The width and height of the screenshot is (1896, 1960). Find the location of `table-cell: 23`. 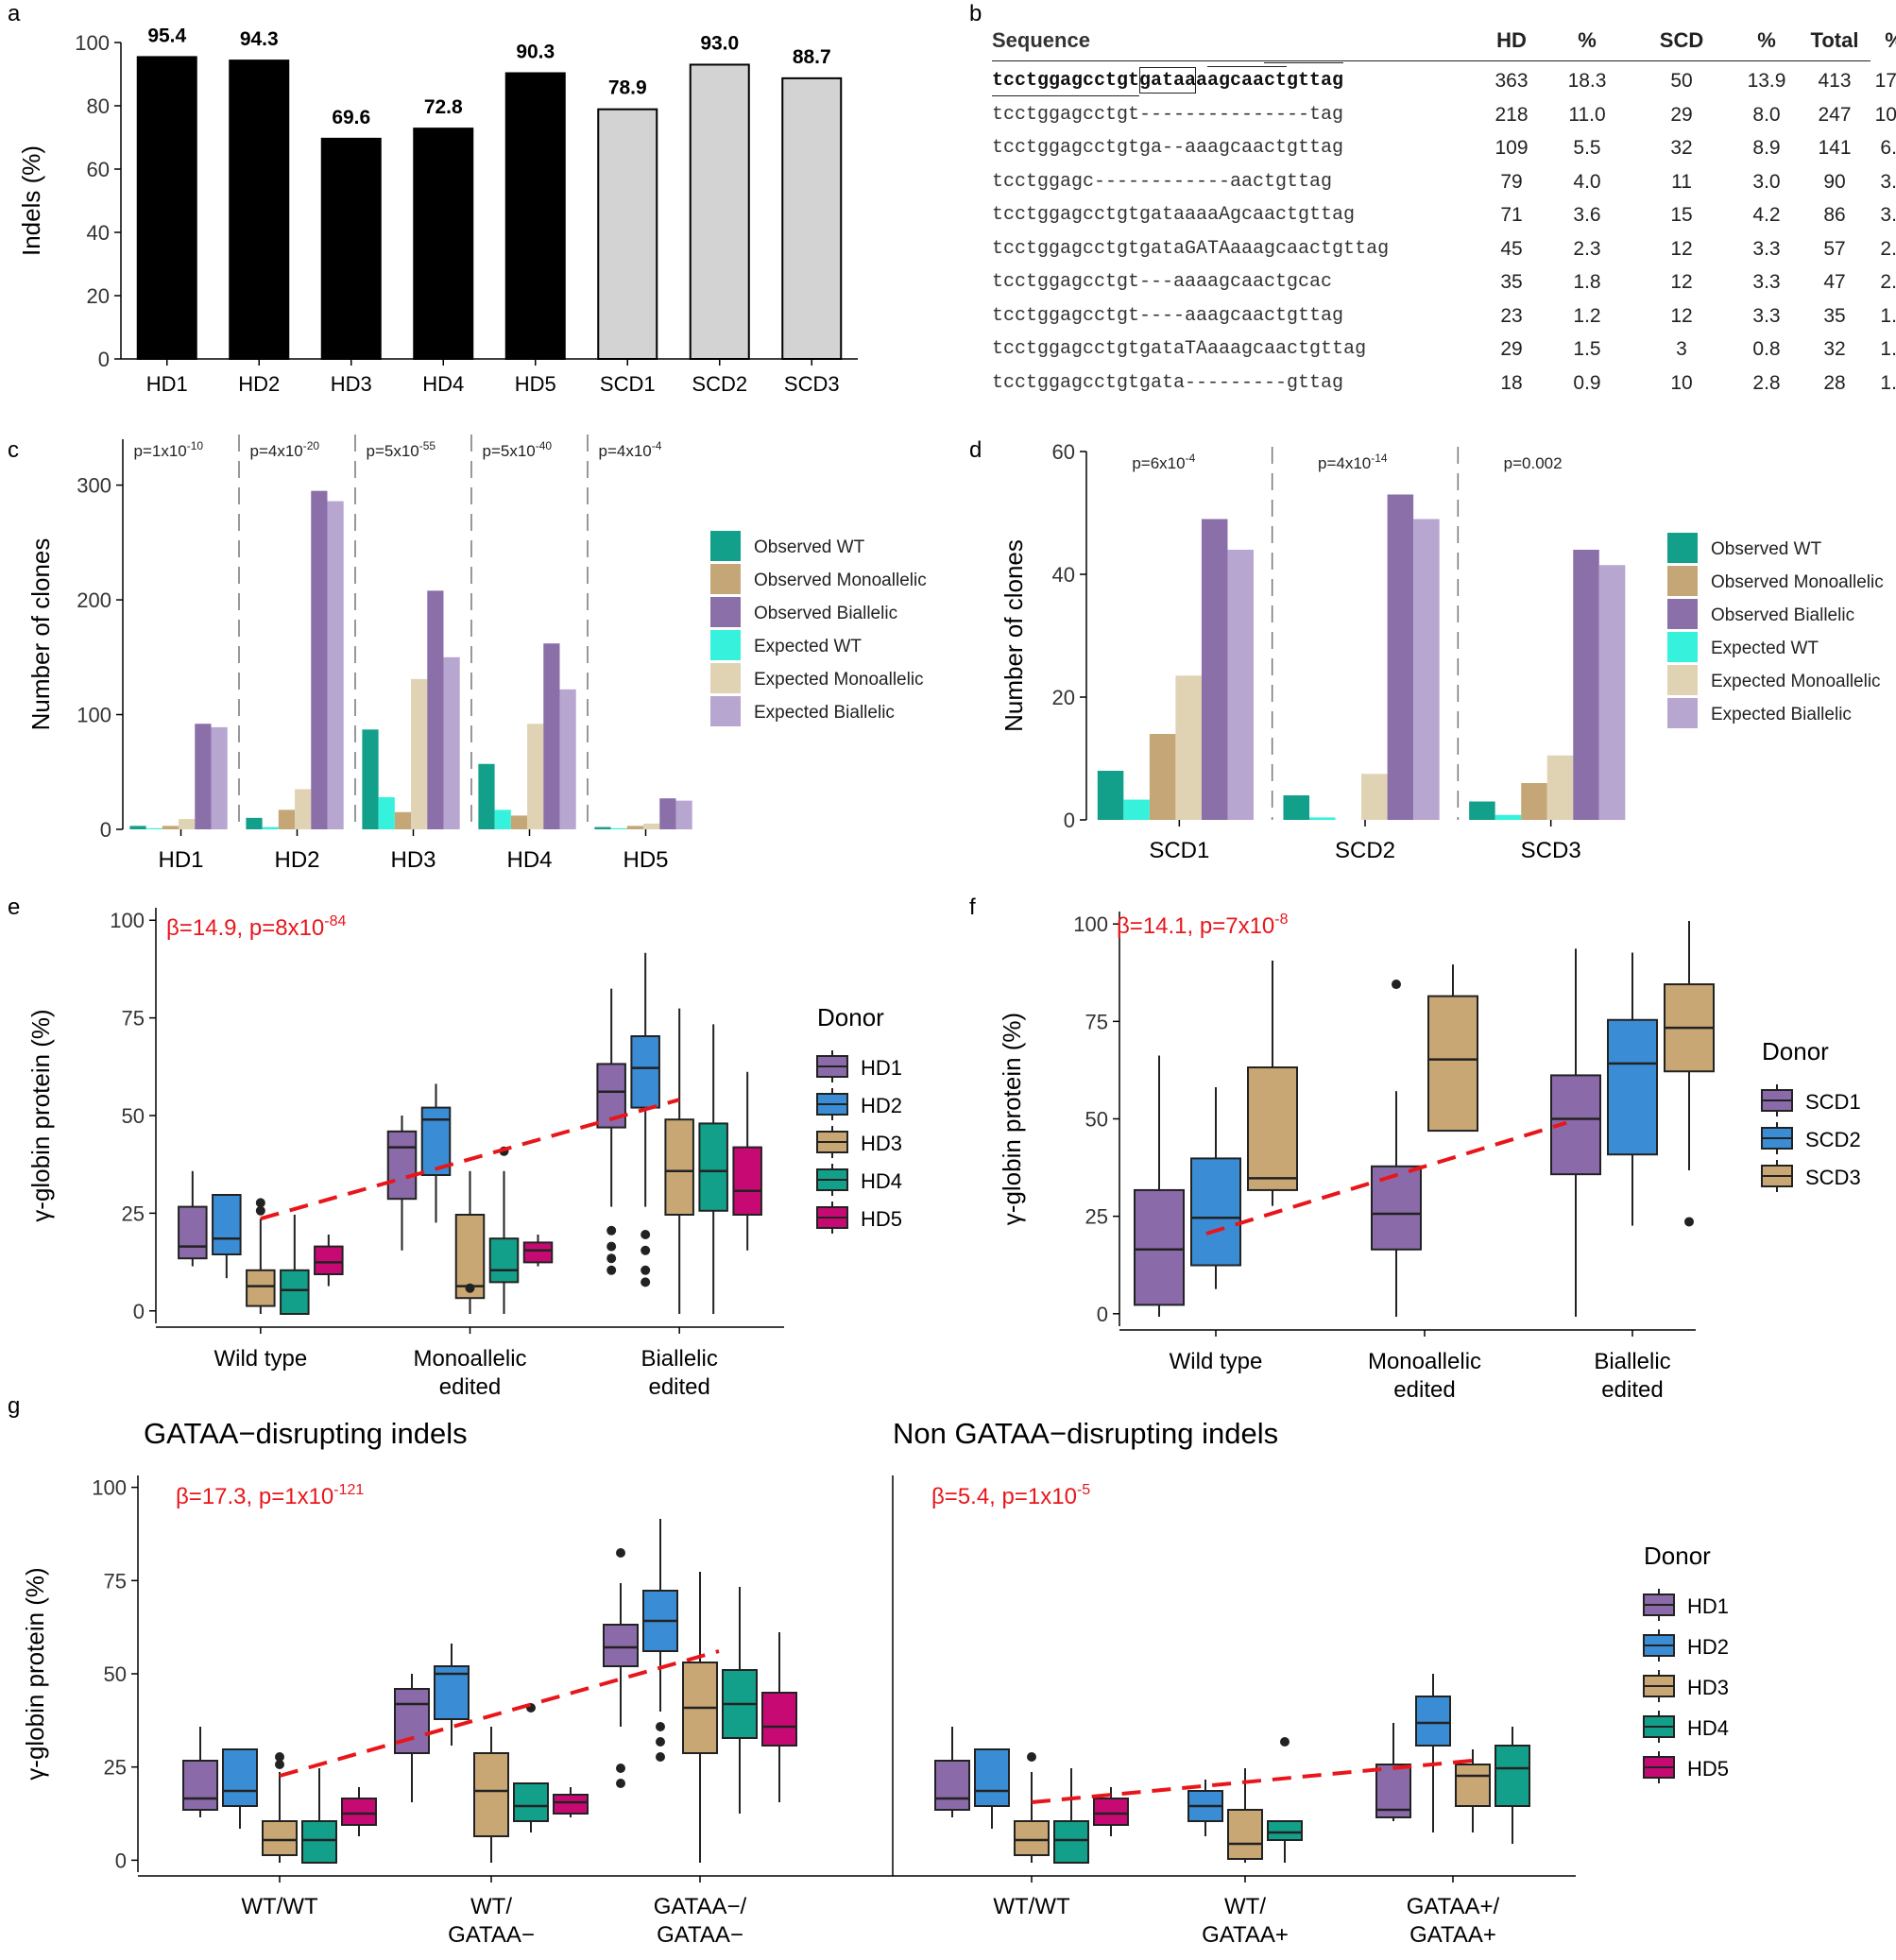

table-cell: 23 is located at coordinates (1511, 315).